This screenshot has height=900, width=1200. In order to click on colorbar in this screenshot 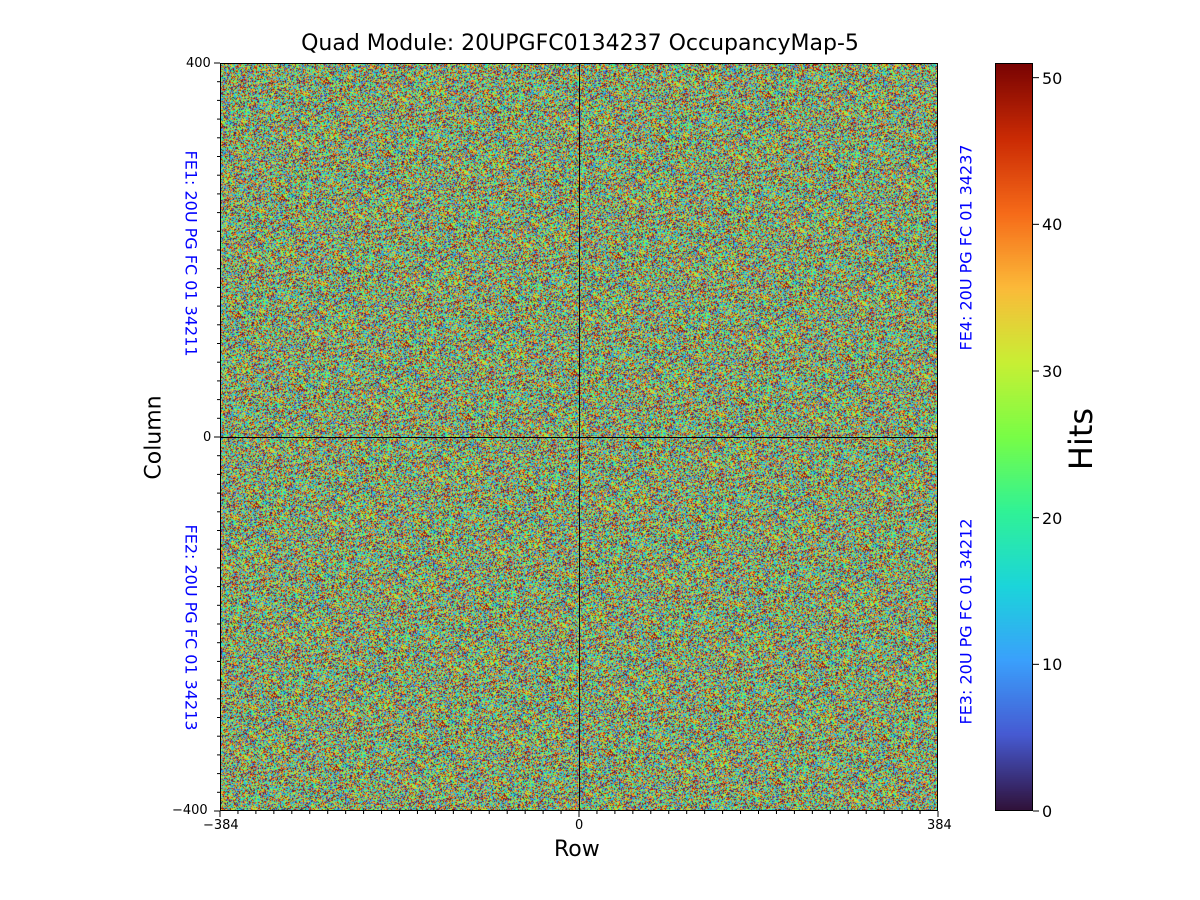, I will do `click(1014, 437)`.